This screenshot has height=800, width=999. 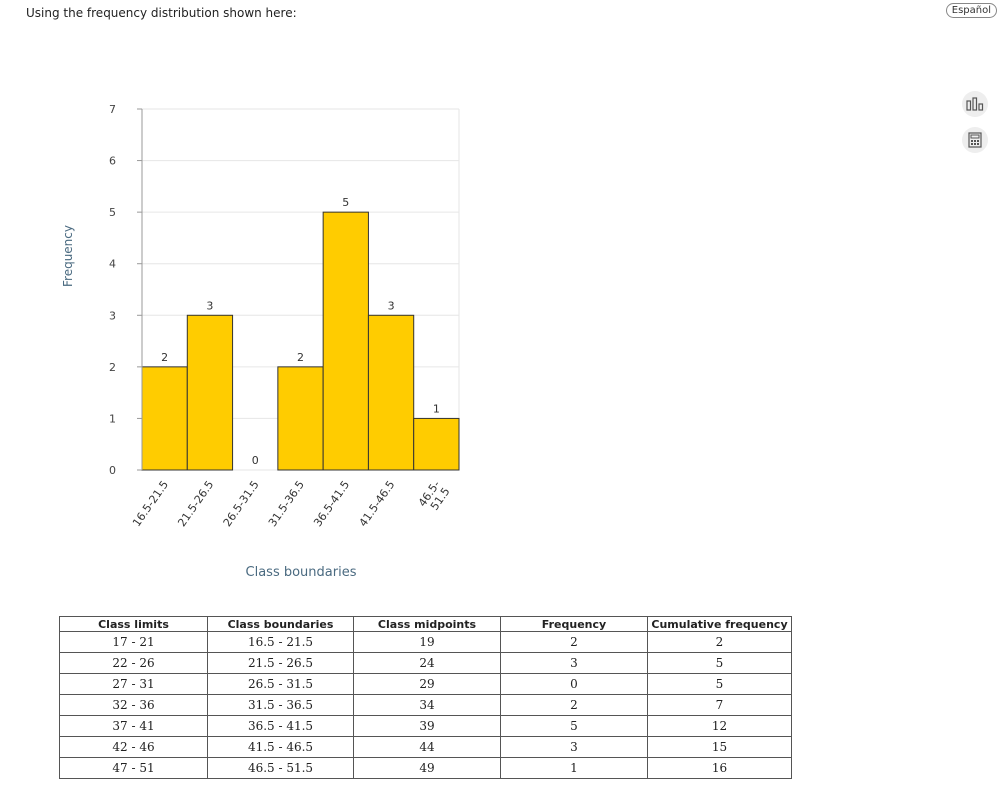 I want to click on cell-class-midpoints: 44, so click(x=427, y=747).